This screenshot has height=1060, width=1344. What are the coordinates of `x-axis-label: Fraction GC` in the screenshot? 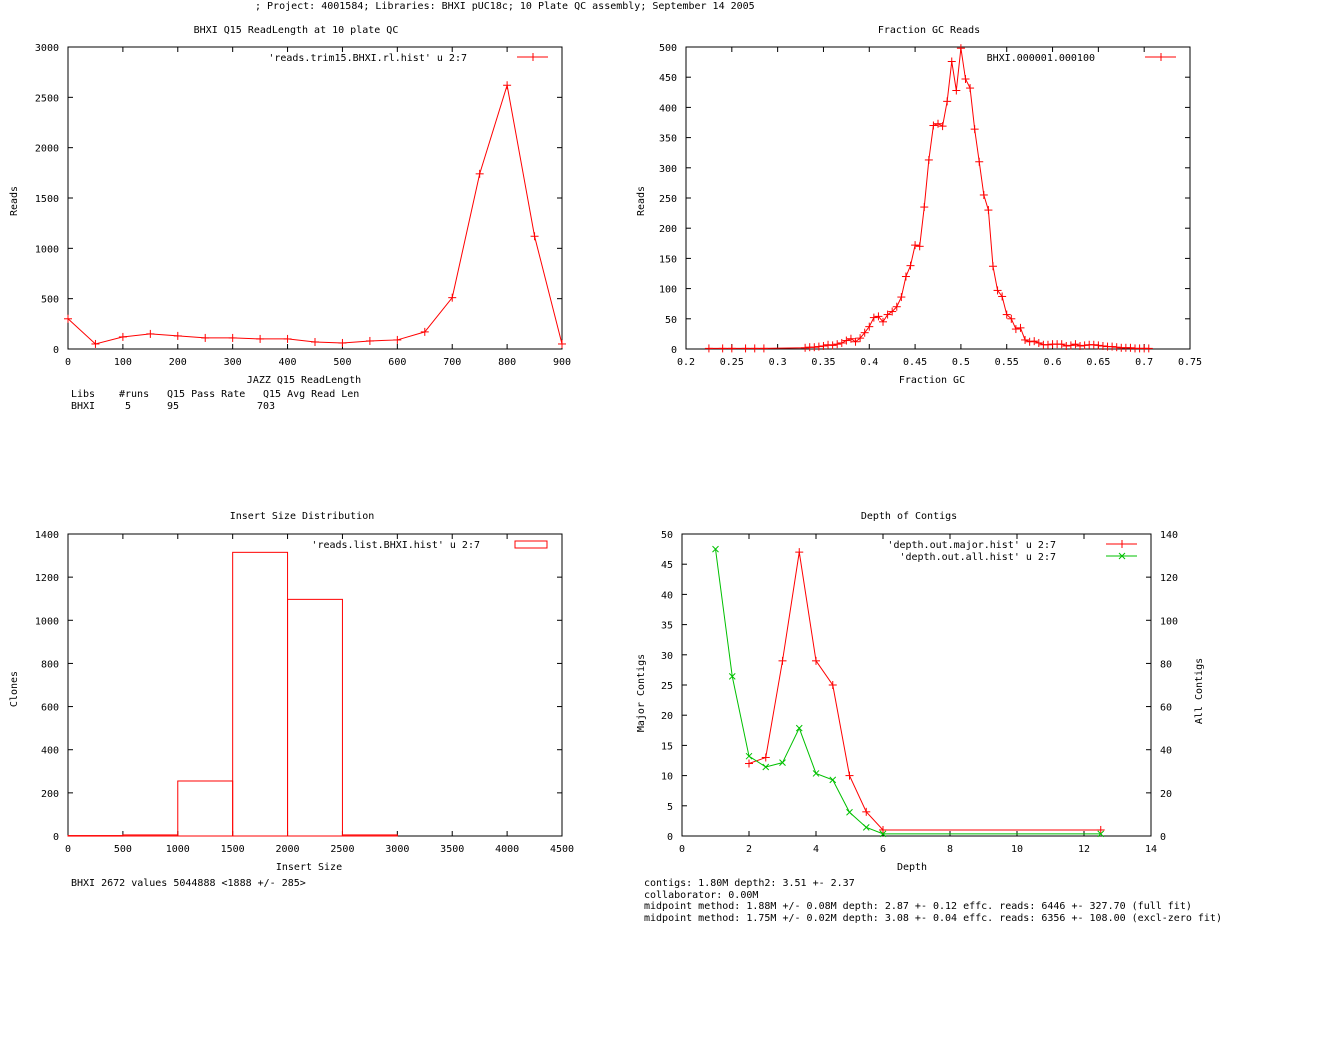 It's located at (932, 380).